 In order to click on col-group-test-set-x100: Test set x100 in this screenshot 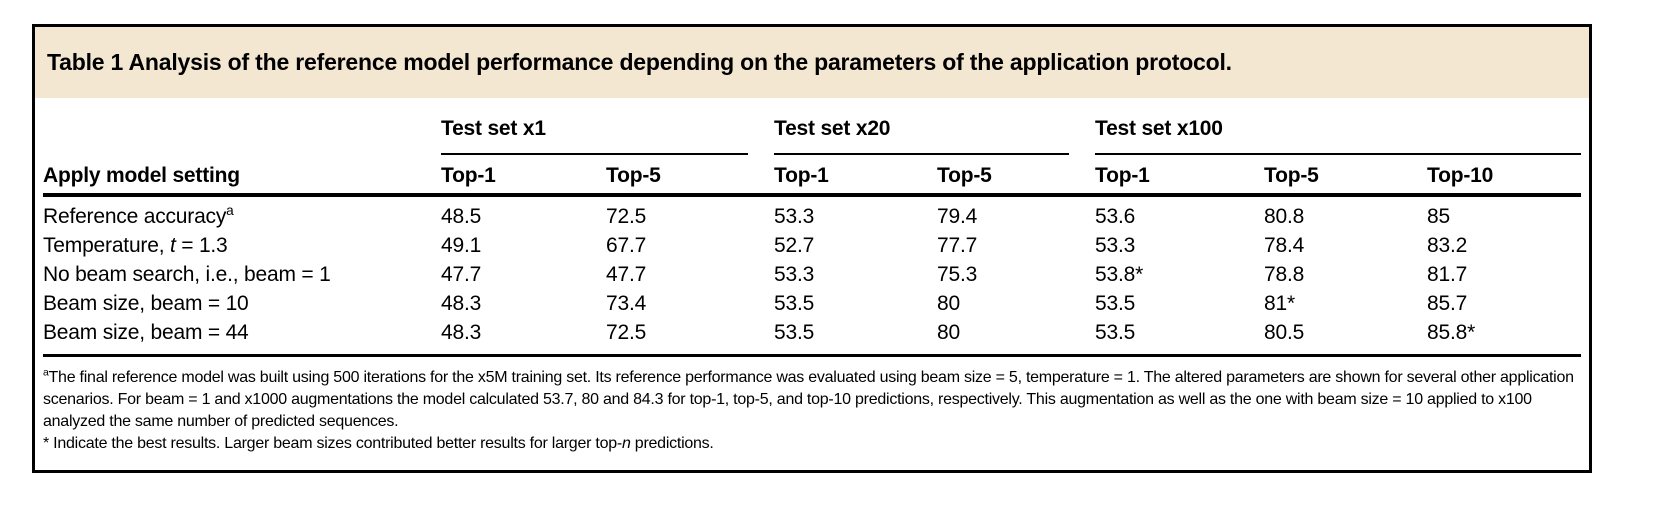, I will do `click(1338, 126)`.